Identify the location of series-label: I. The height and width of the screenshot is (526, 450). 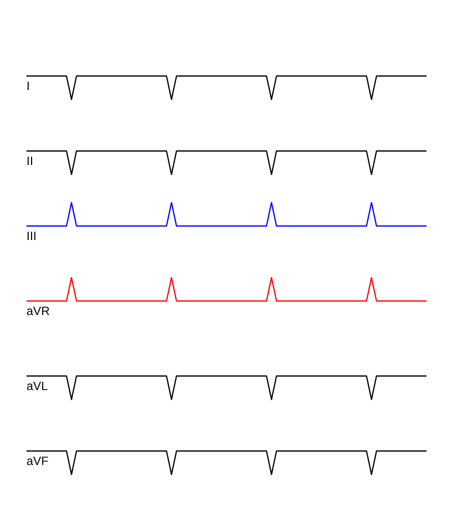
(28, 85).